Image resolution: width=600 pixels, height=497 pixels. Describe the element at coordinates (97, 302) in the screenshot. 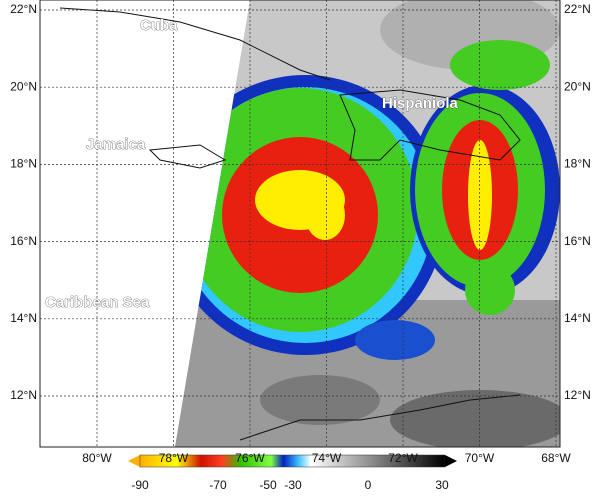

I see `place-label: Caribbean Sea` at that location.